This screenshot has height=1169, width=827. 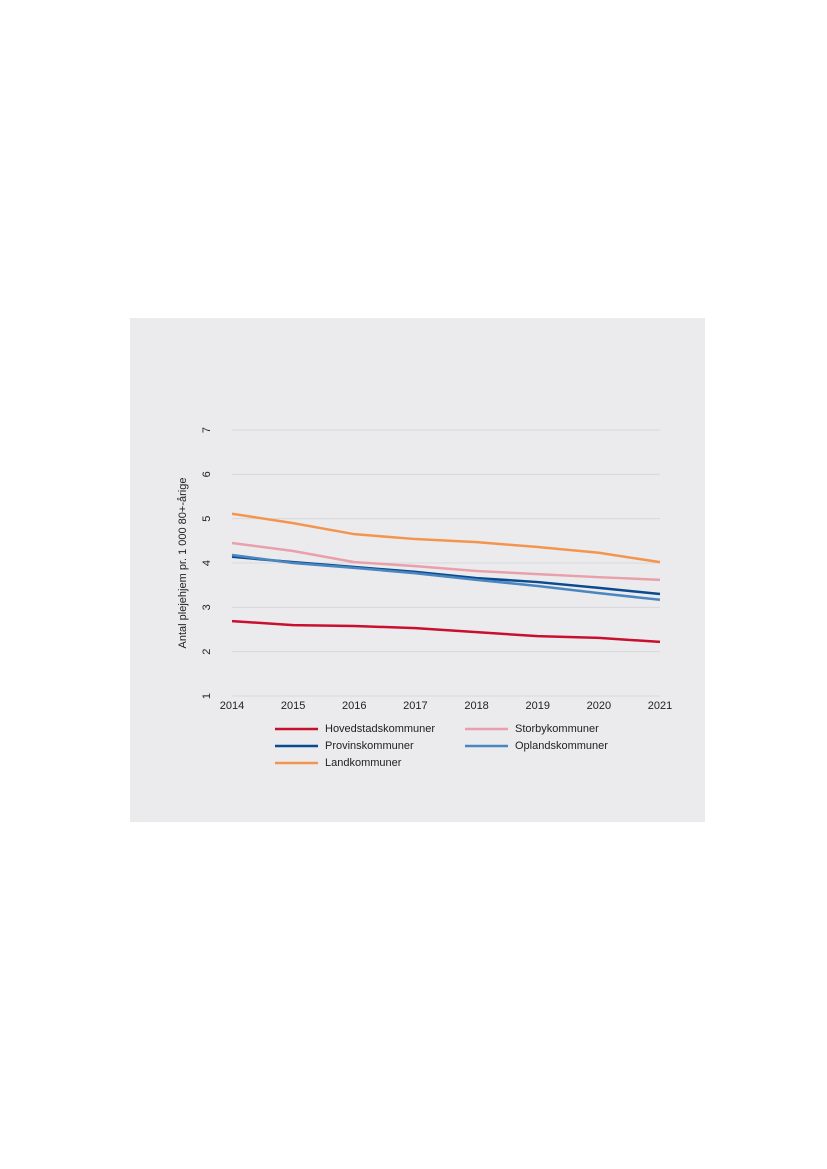 I want to click on y-axis-label: Antal plejehjem pr. 1 000 80+-årige, so click(x=183, y=563).